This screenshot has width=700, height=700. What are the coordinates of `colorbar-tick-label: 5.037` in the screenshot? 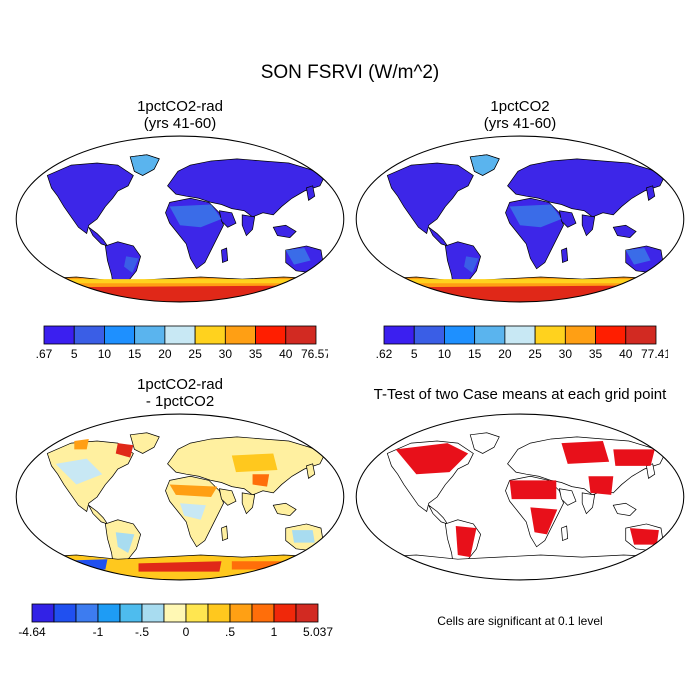 It's located at (318, 632).